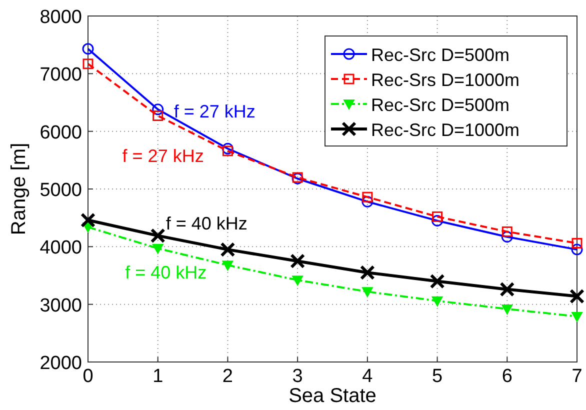 The width and height of the screenshot is (586, 410). Describe the element at coordinates (368, 376) in the screenshot. I see `x-tick-label: 4` at that location.